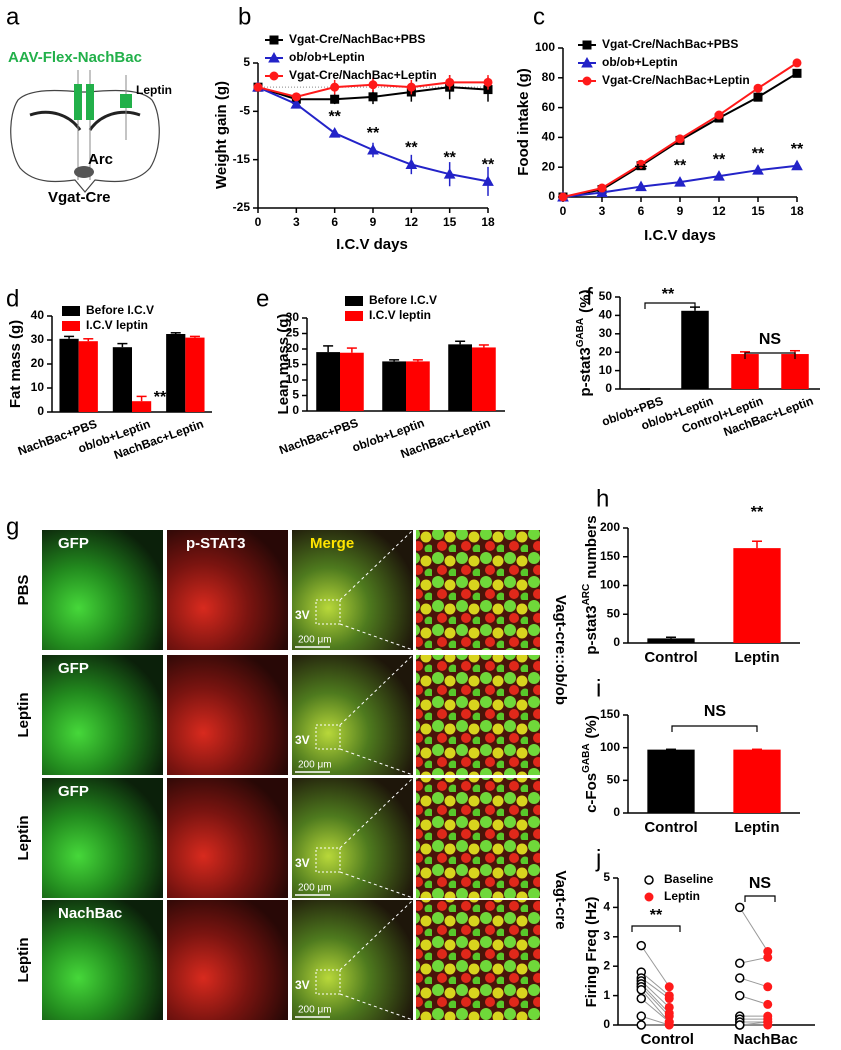  I want to click on panel-label: g, so click(12, 526).